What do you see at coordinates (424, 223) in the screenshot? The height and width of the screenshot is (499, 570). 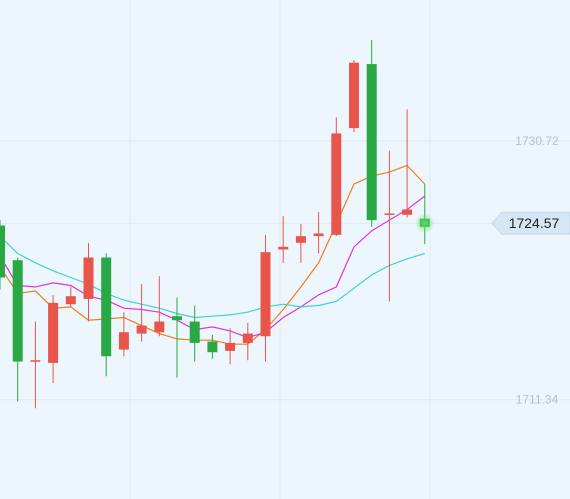 I see `current-price-glow` at bounding box center [424, 223].